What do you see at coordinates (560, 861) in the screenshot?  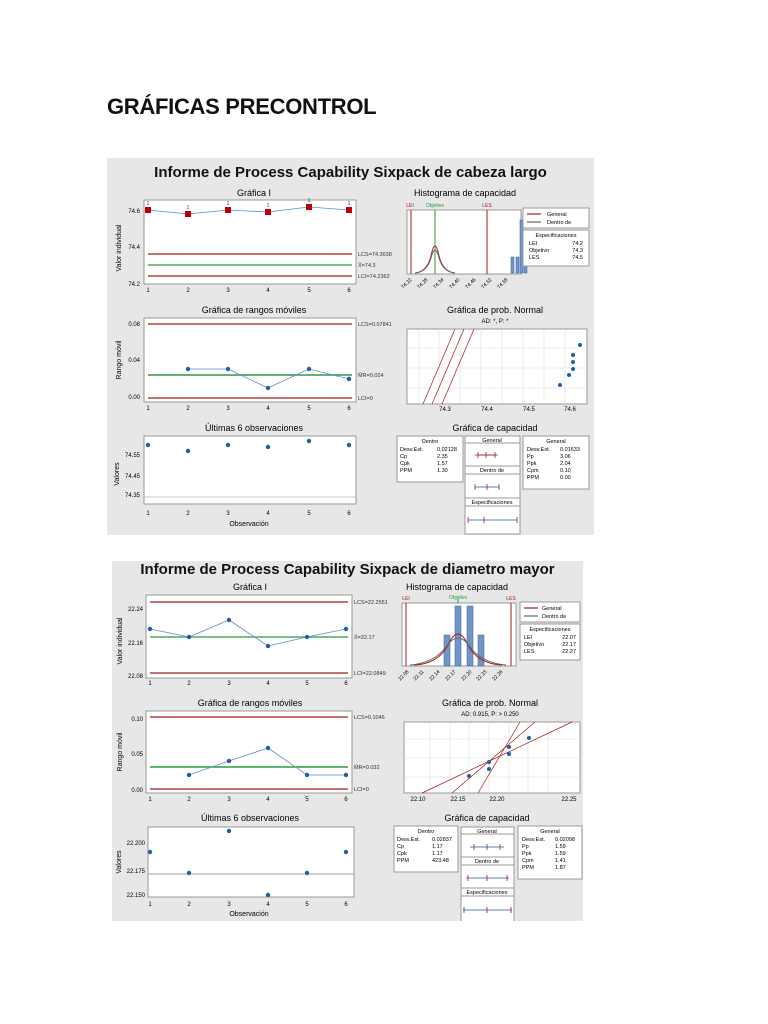 I see `svg-text: 1.41` at bounding box center [560, 861].